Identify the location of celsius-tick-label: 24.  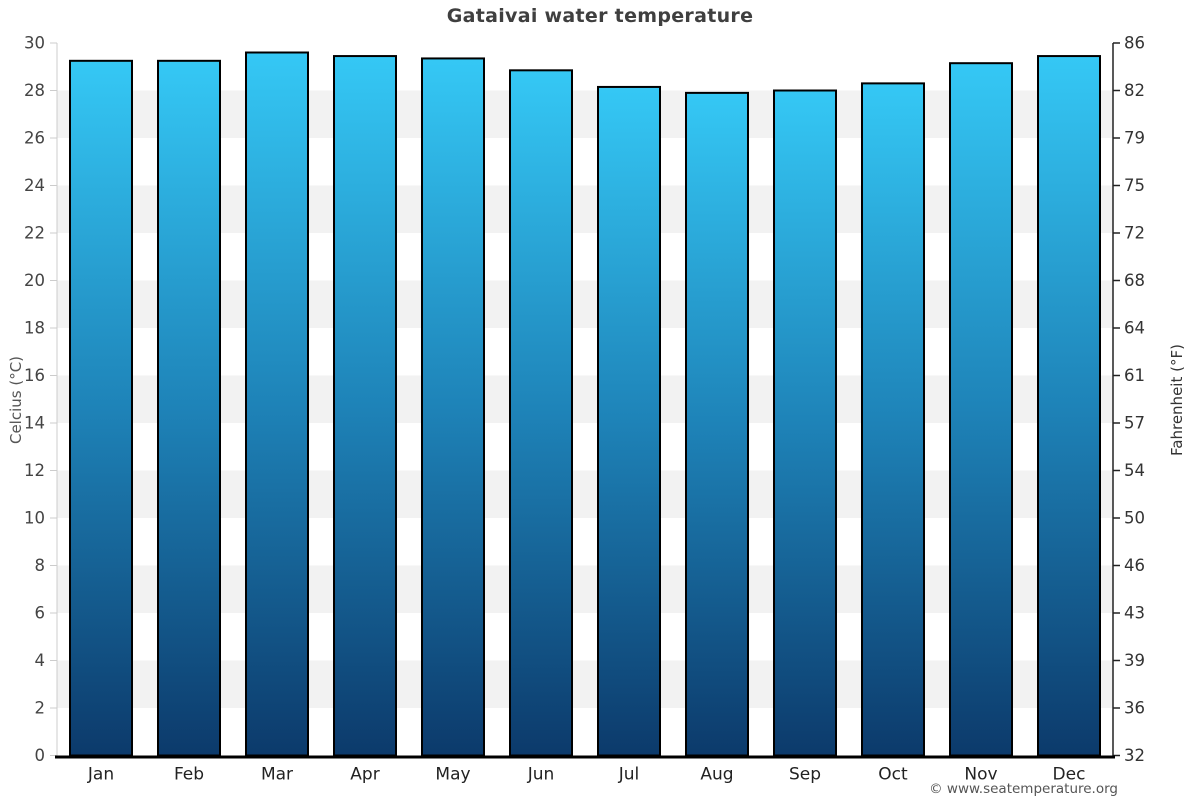
(34, 185).